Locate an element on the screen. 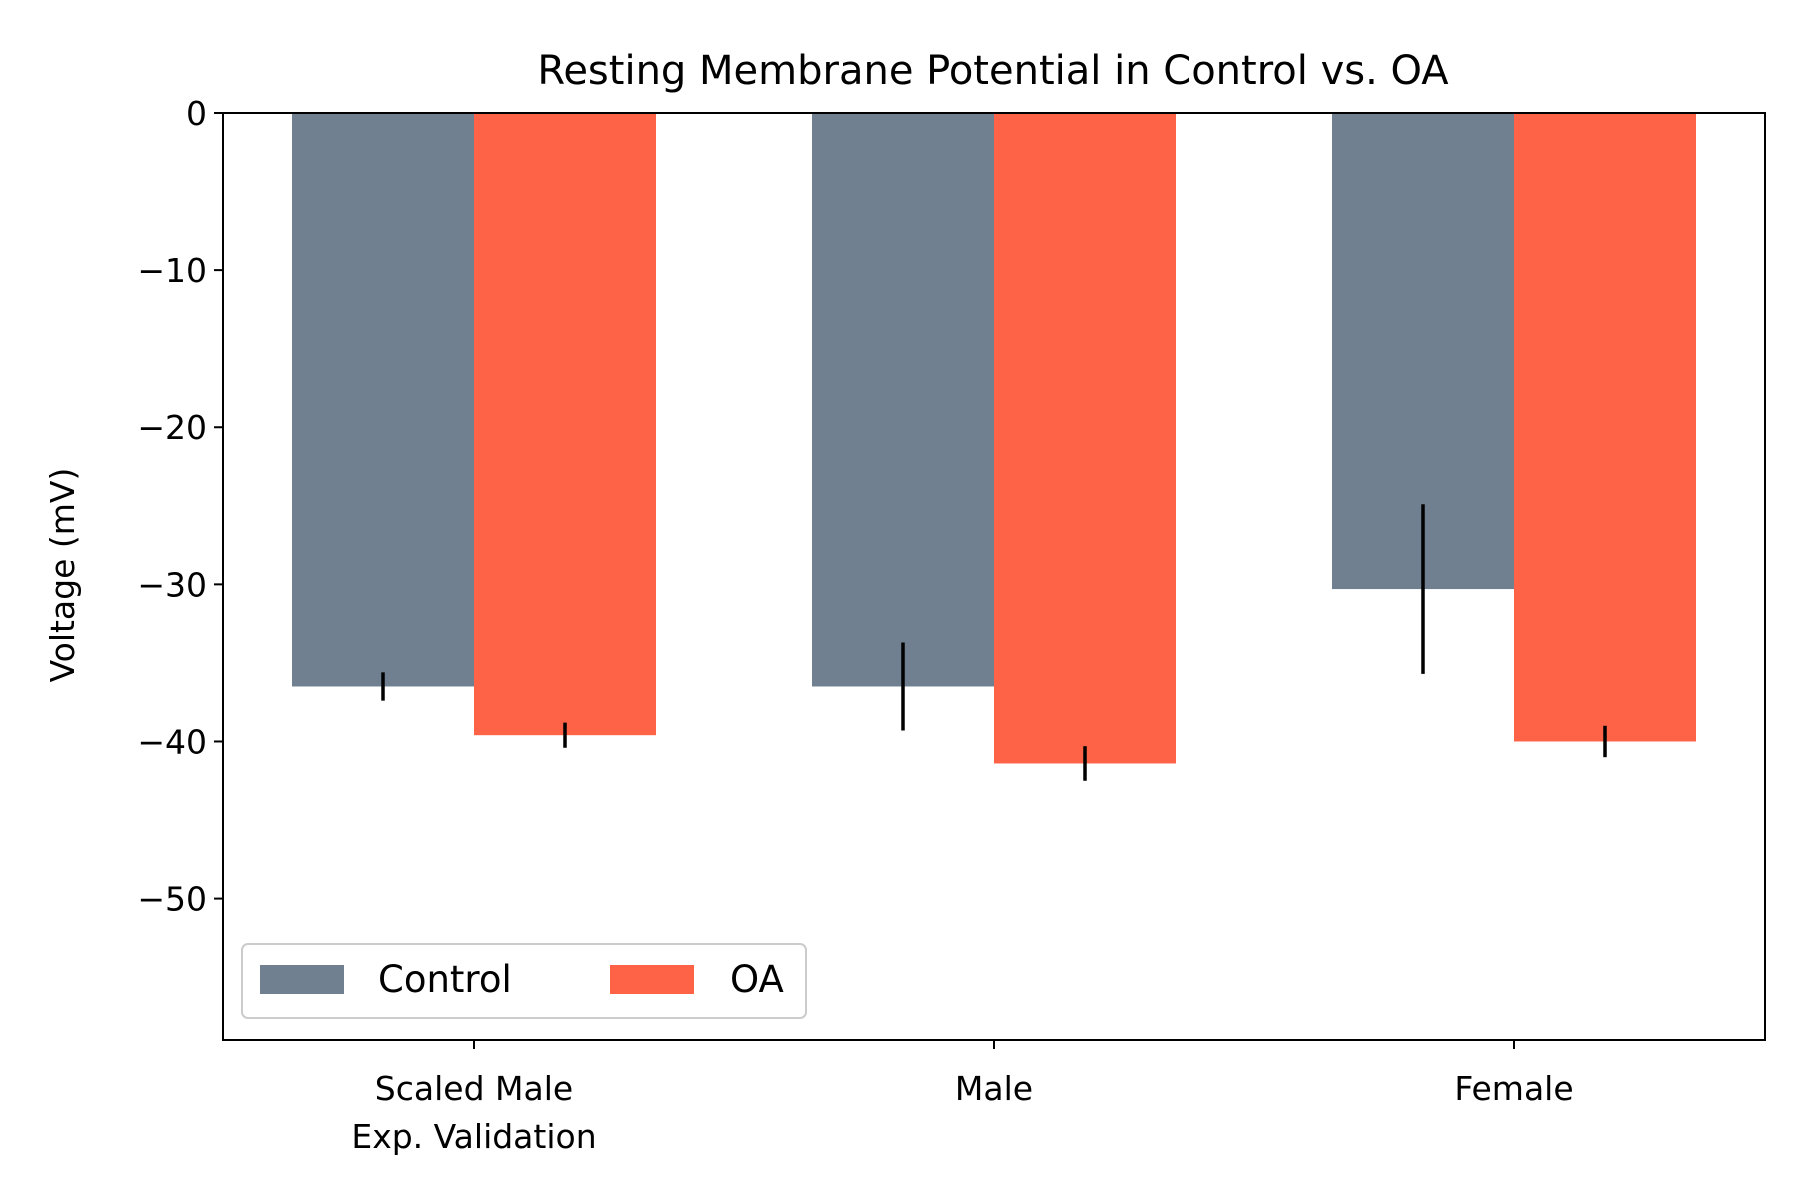 This screenshot has height=1200, width=1800. y-tick-label: −50 is located at coordinates (172, 899).